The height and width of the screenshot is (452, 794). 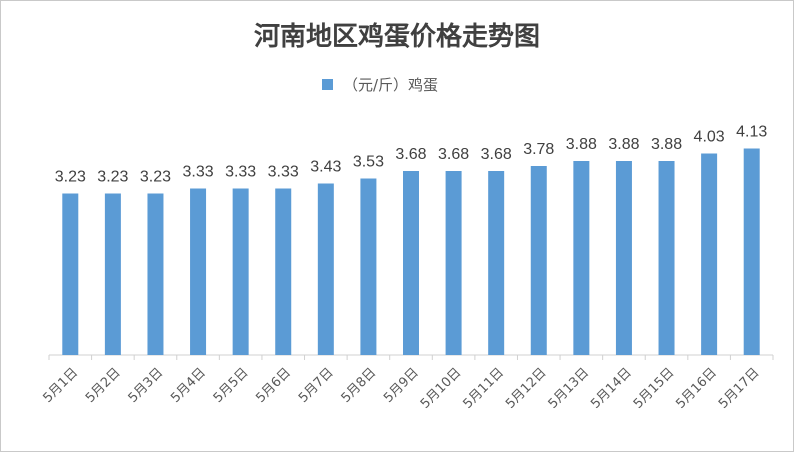 What do you see at coordinates (283, 172) in the screenshot?
I see `value-label-6: 3.33` at bounding box center [283, 172].